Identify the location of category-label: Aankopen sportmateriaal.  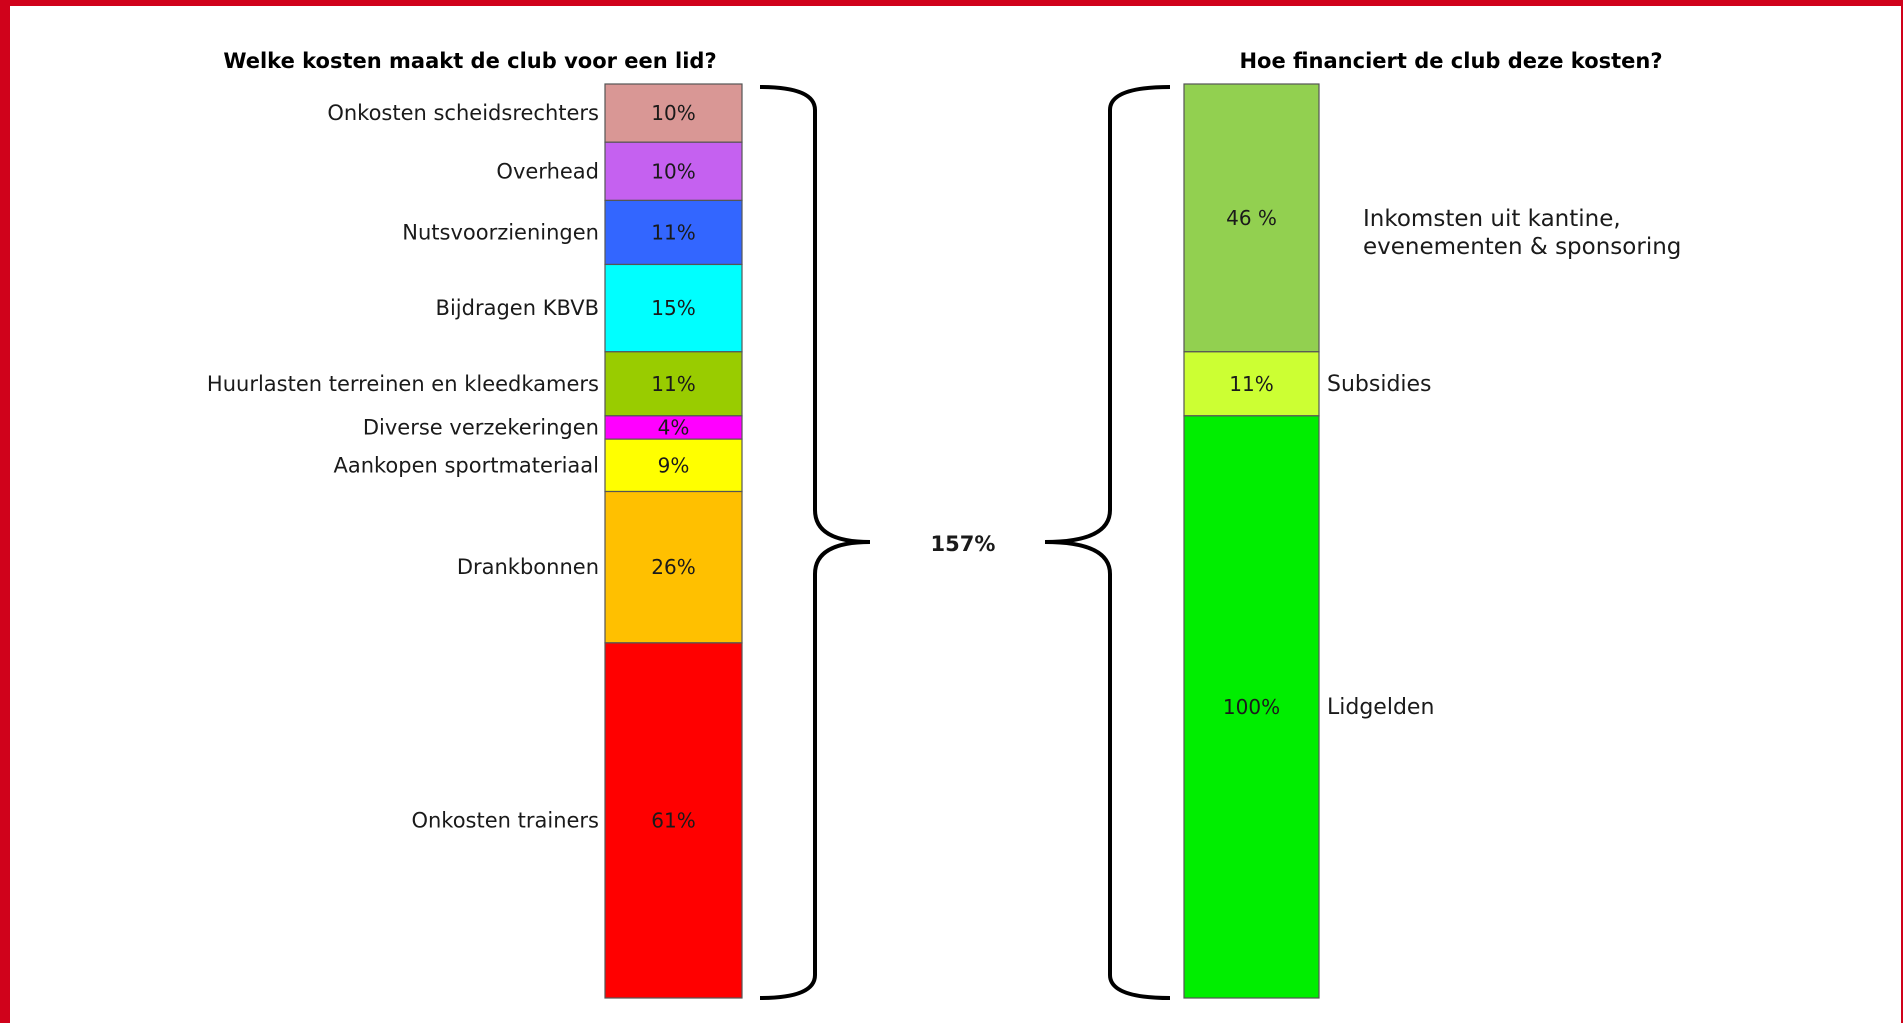
(466, 465).